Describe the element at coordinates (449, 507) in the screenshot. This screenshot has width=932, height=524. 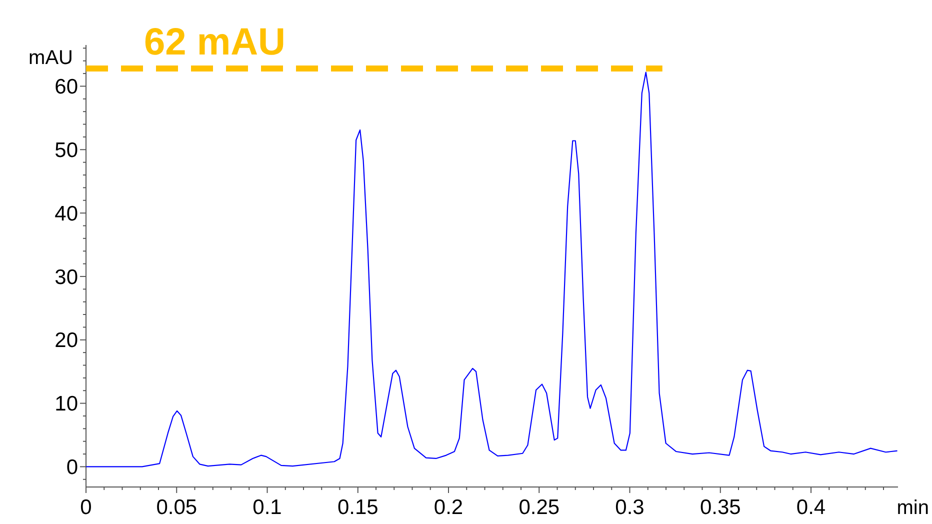
I see `x-tick-label: 0.2` at that location.